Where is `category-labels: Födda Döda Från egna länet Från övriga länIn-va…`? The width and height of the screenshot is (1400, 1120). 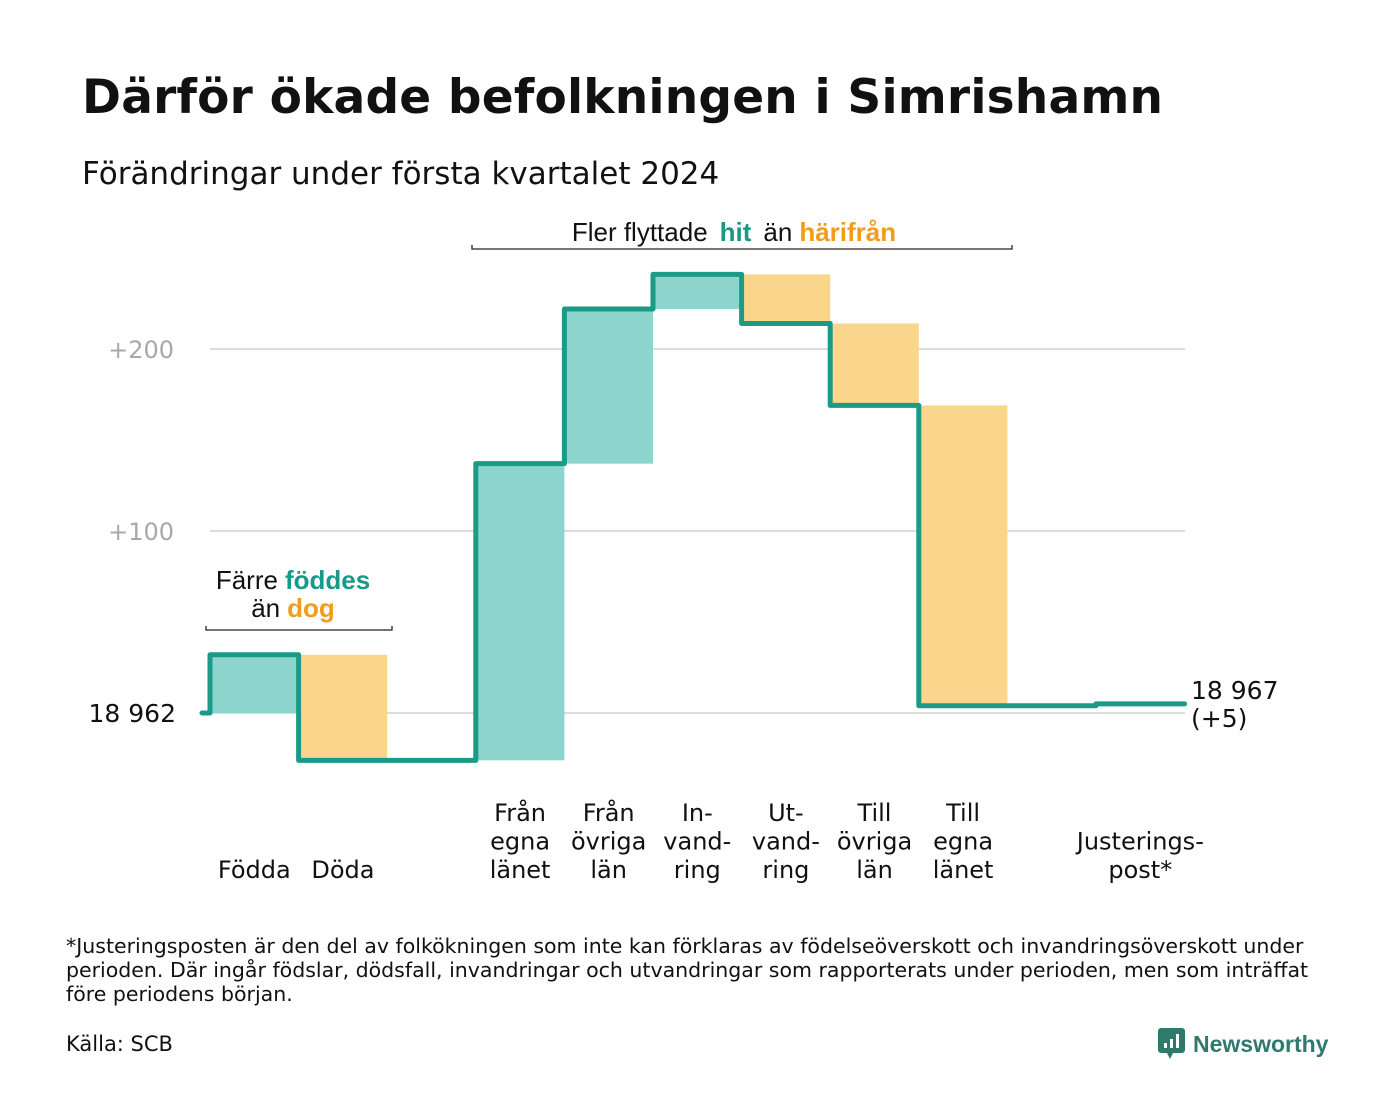 category-labels: Födda Döda Från egna länet Från övriga länIn-va… is located at coordinates (711, 841).